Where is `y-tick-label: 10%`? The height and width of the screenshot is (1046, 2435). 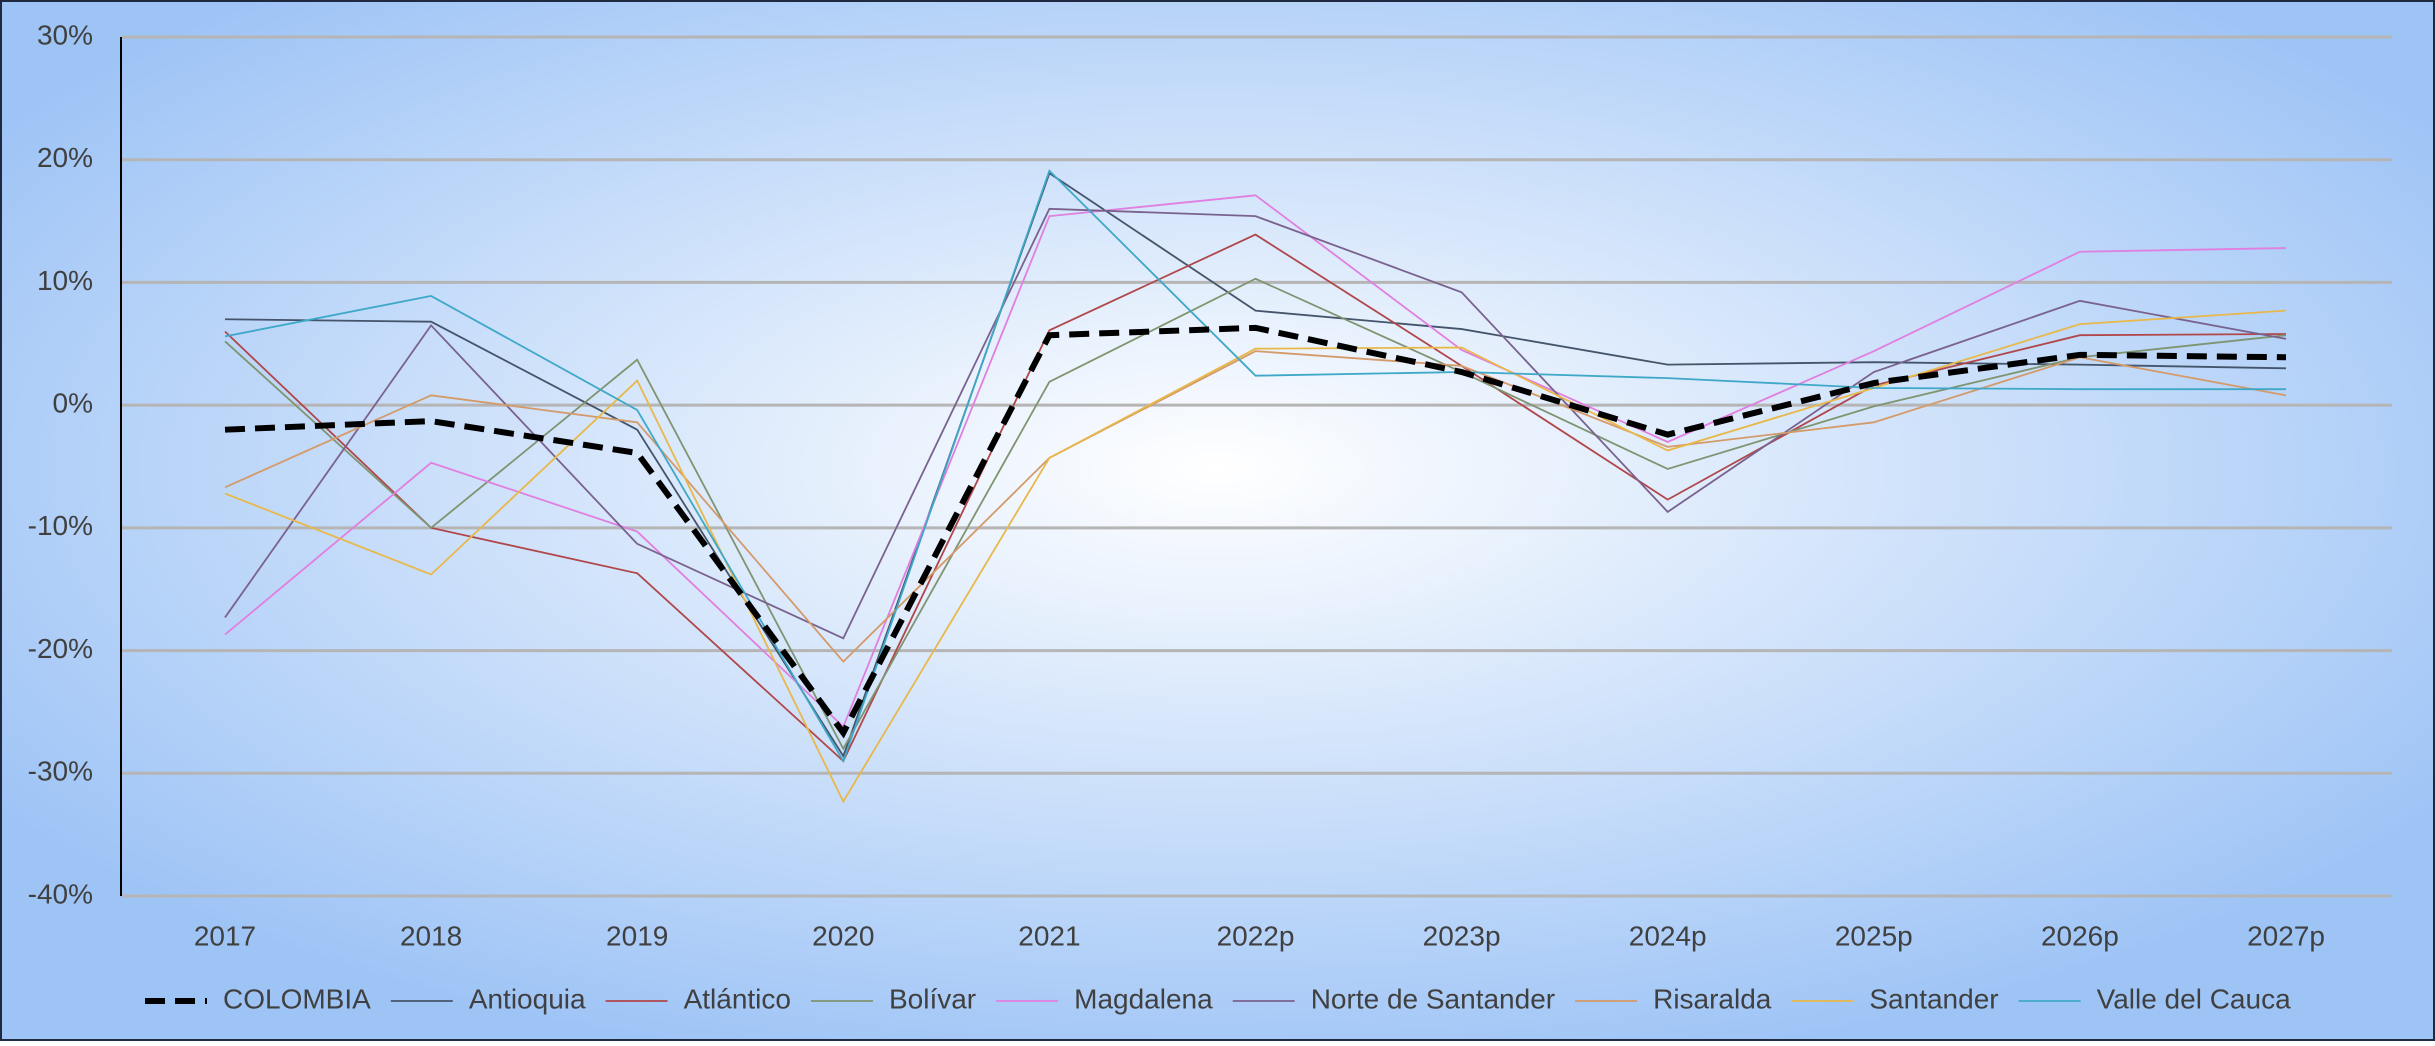
y-tick-label: 10% is located at coordinates (65, 280).